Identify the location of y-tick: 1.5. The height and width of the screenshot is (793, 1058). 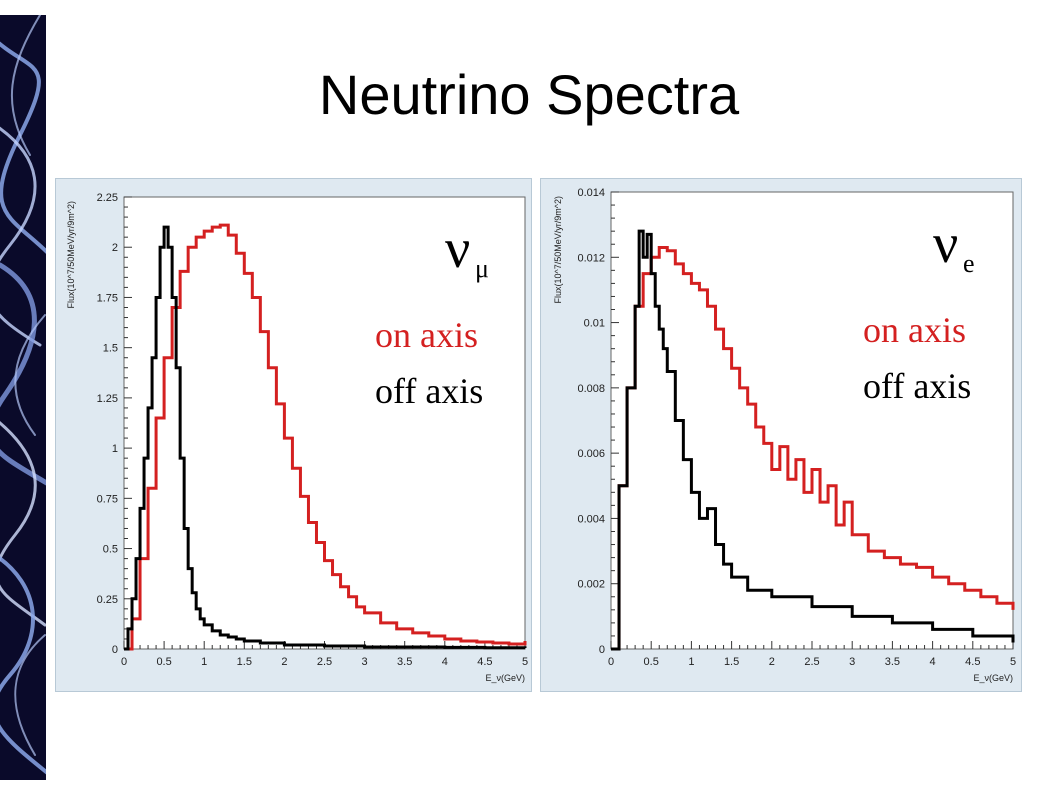
(117, 349).